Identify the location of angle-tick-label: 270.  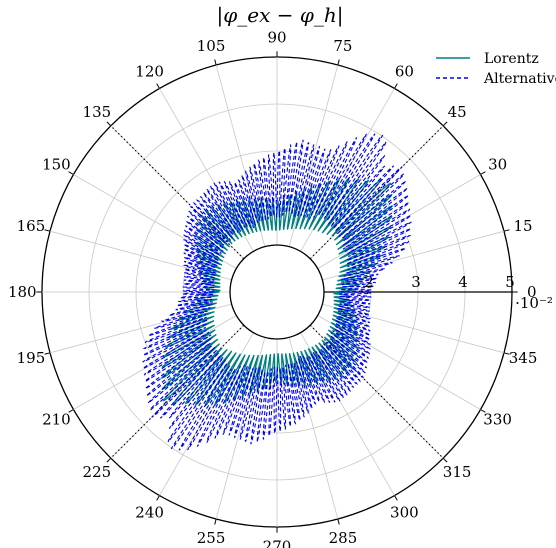
(277, 543).